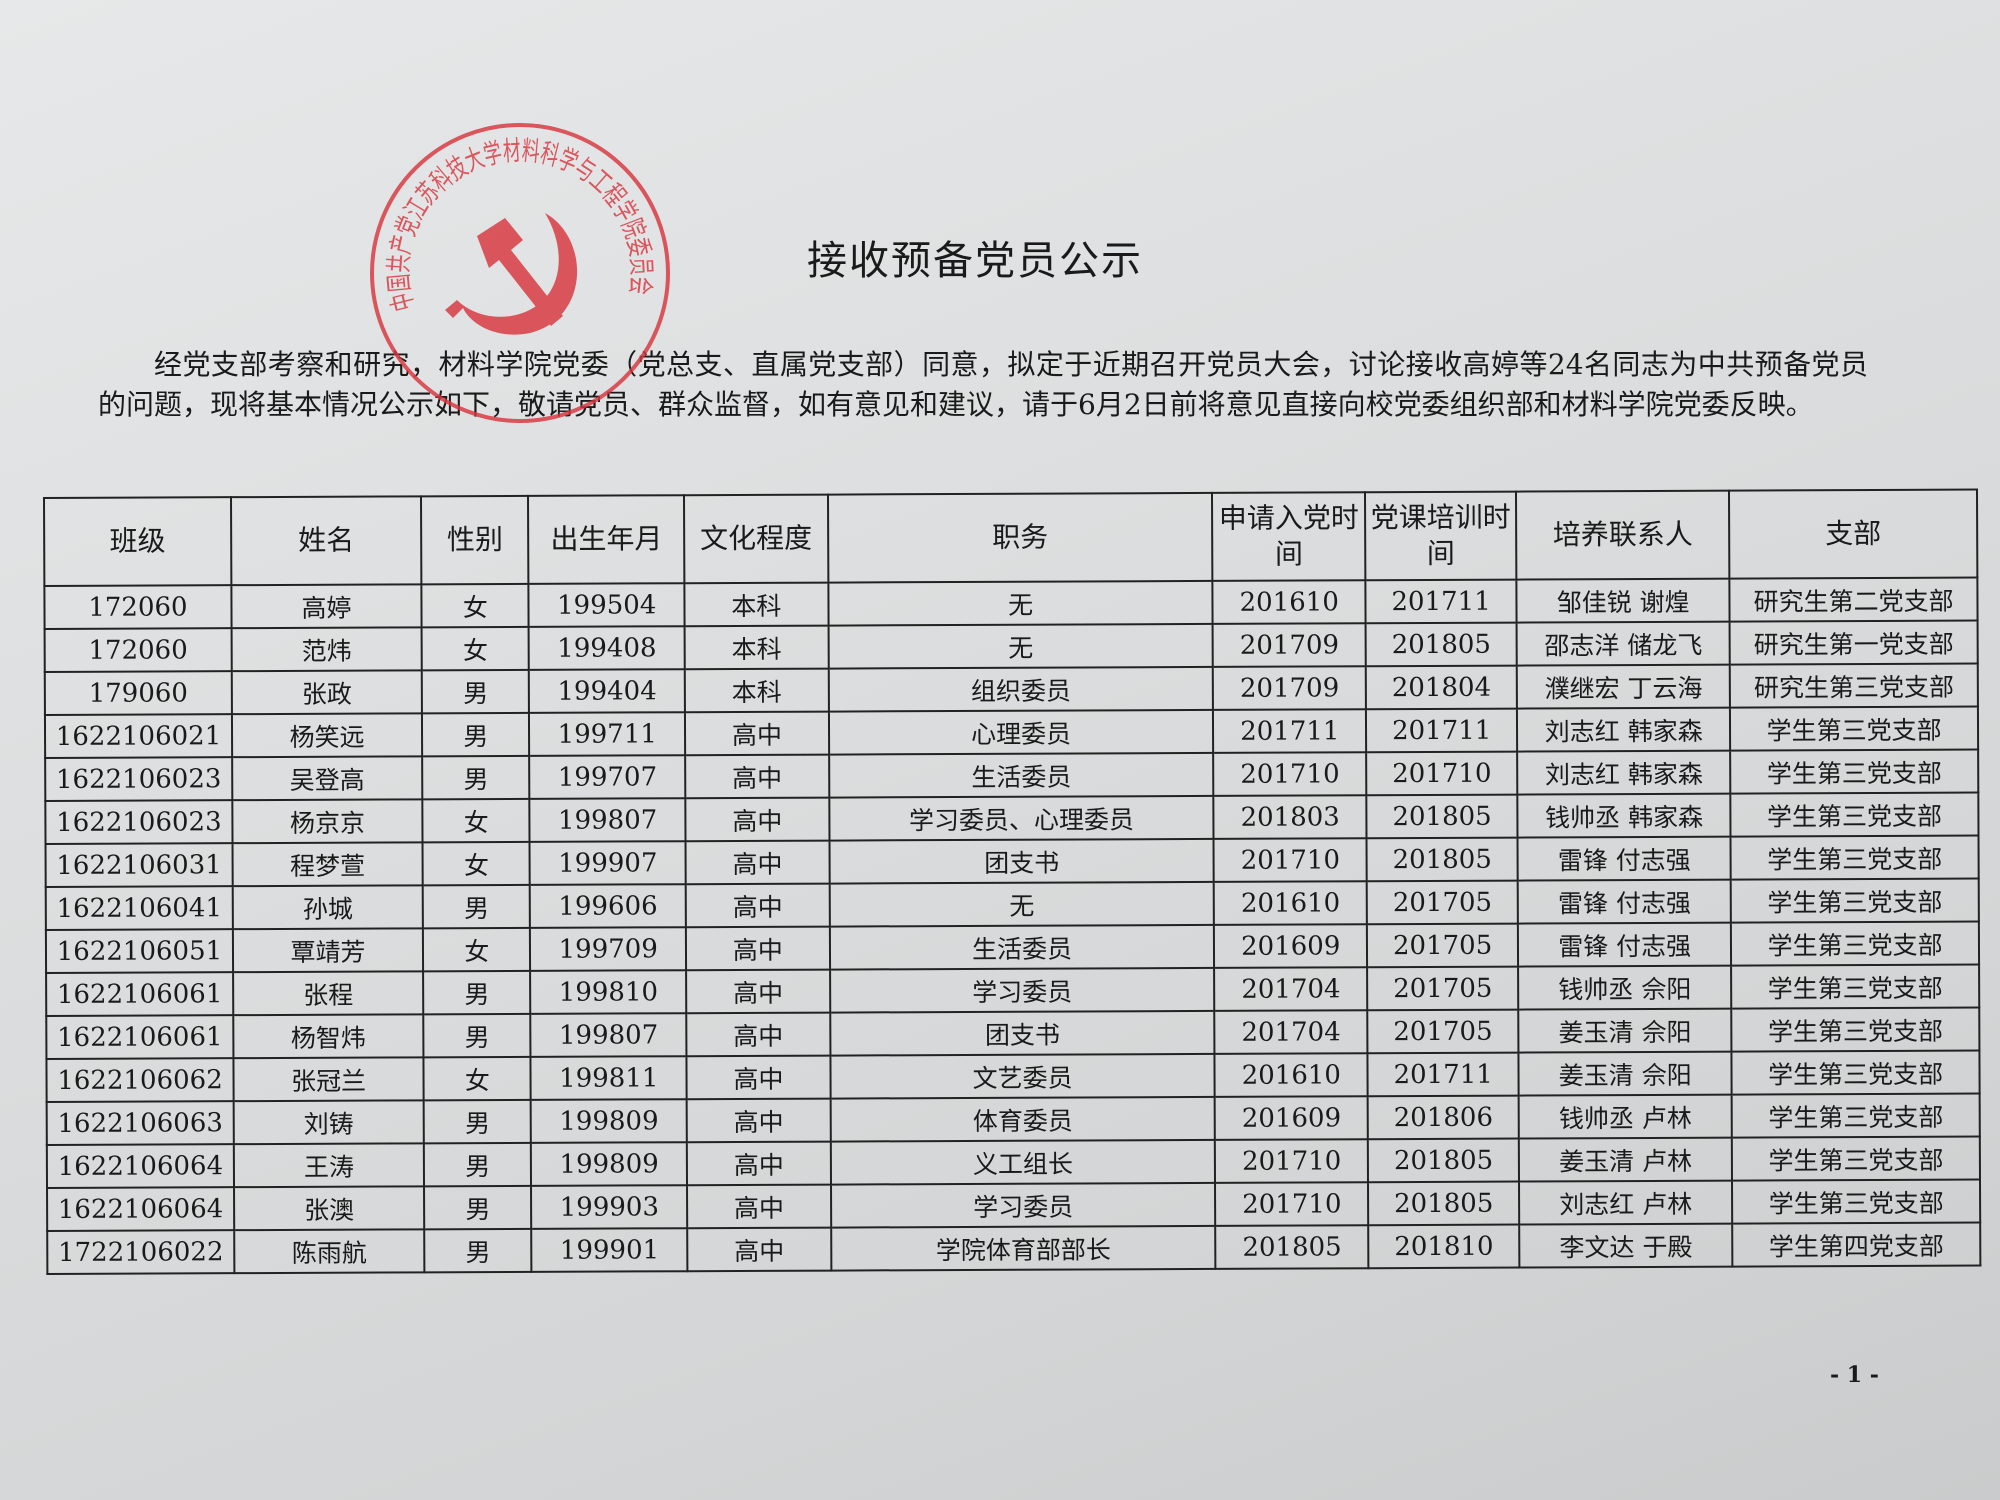  I want to click on table-cell: 张冠兰, so click(328, 1079).